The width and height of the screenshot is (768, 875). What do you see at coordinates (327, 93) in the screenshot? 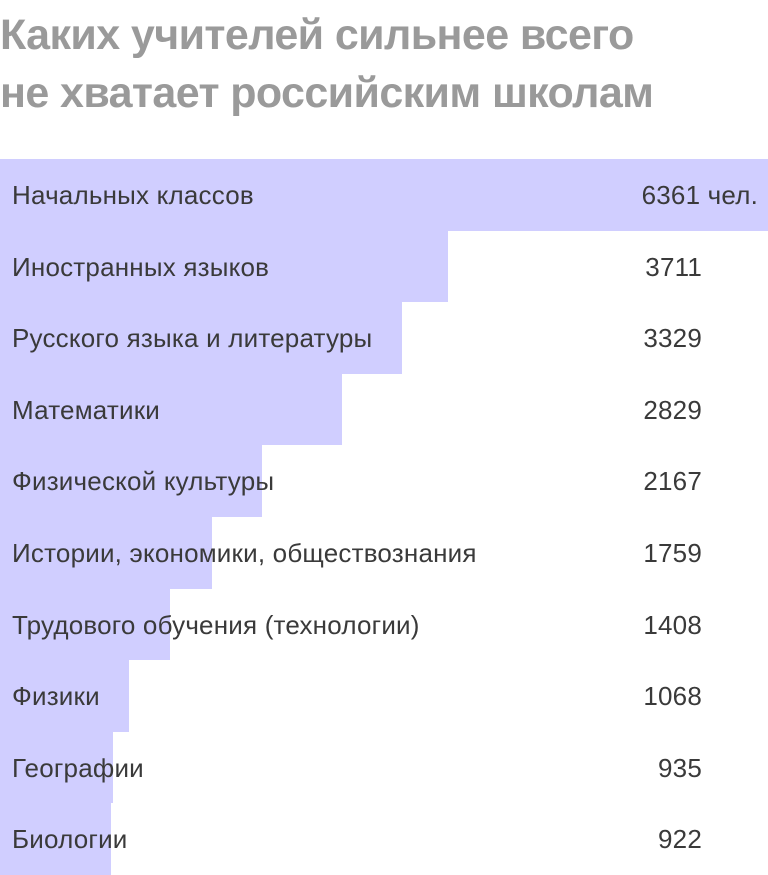
I see `chart-title-line-2: не хватает российским школам` at bounding box center [327, 93].